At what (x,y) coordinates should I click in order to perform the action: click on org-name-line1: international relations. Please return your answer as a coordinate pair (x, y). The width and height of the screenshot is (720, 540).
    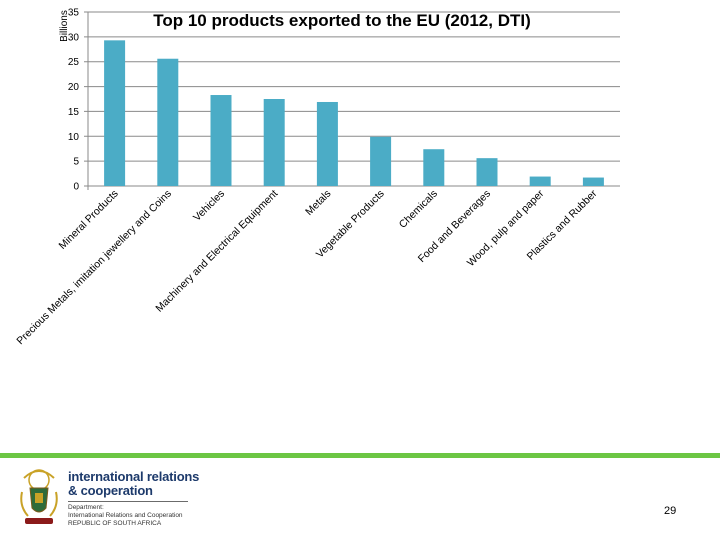
    Looking at the image, I should click on (134, 476).